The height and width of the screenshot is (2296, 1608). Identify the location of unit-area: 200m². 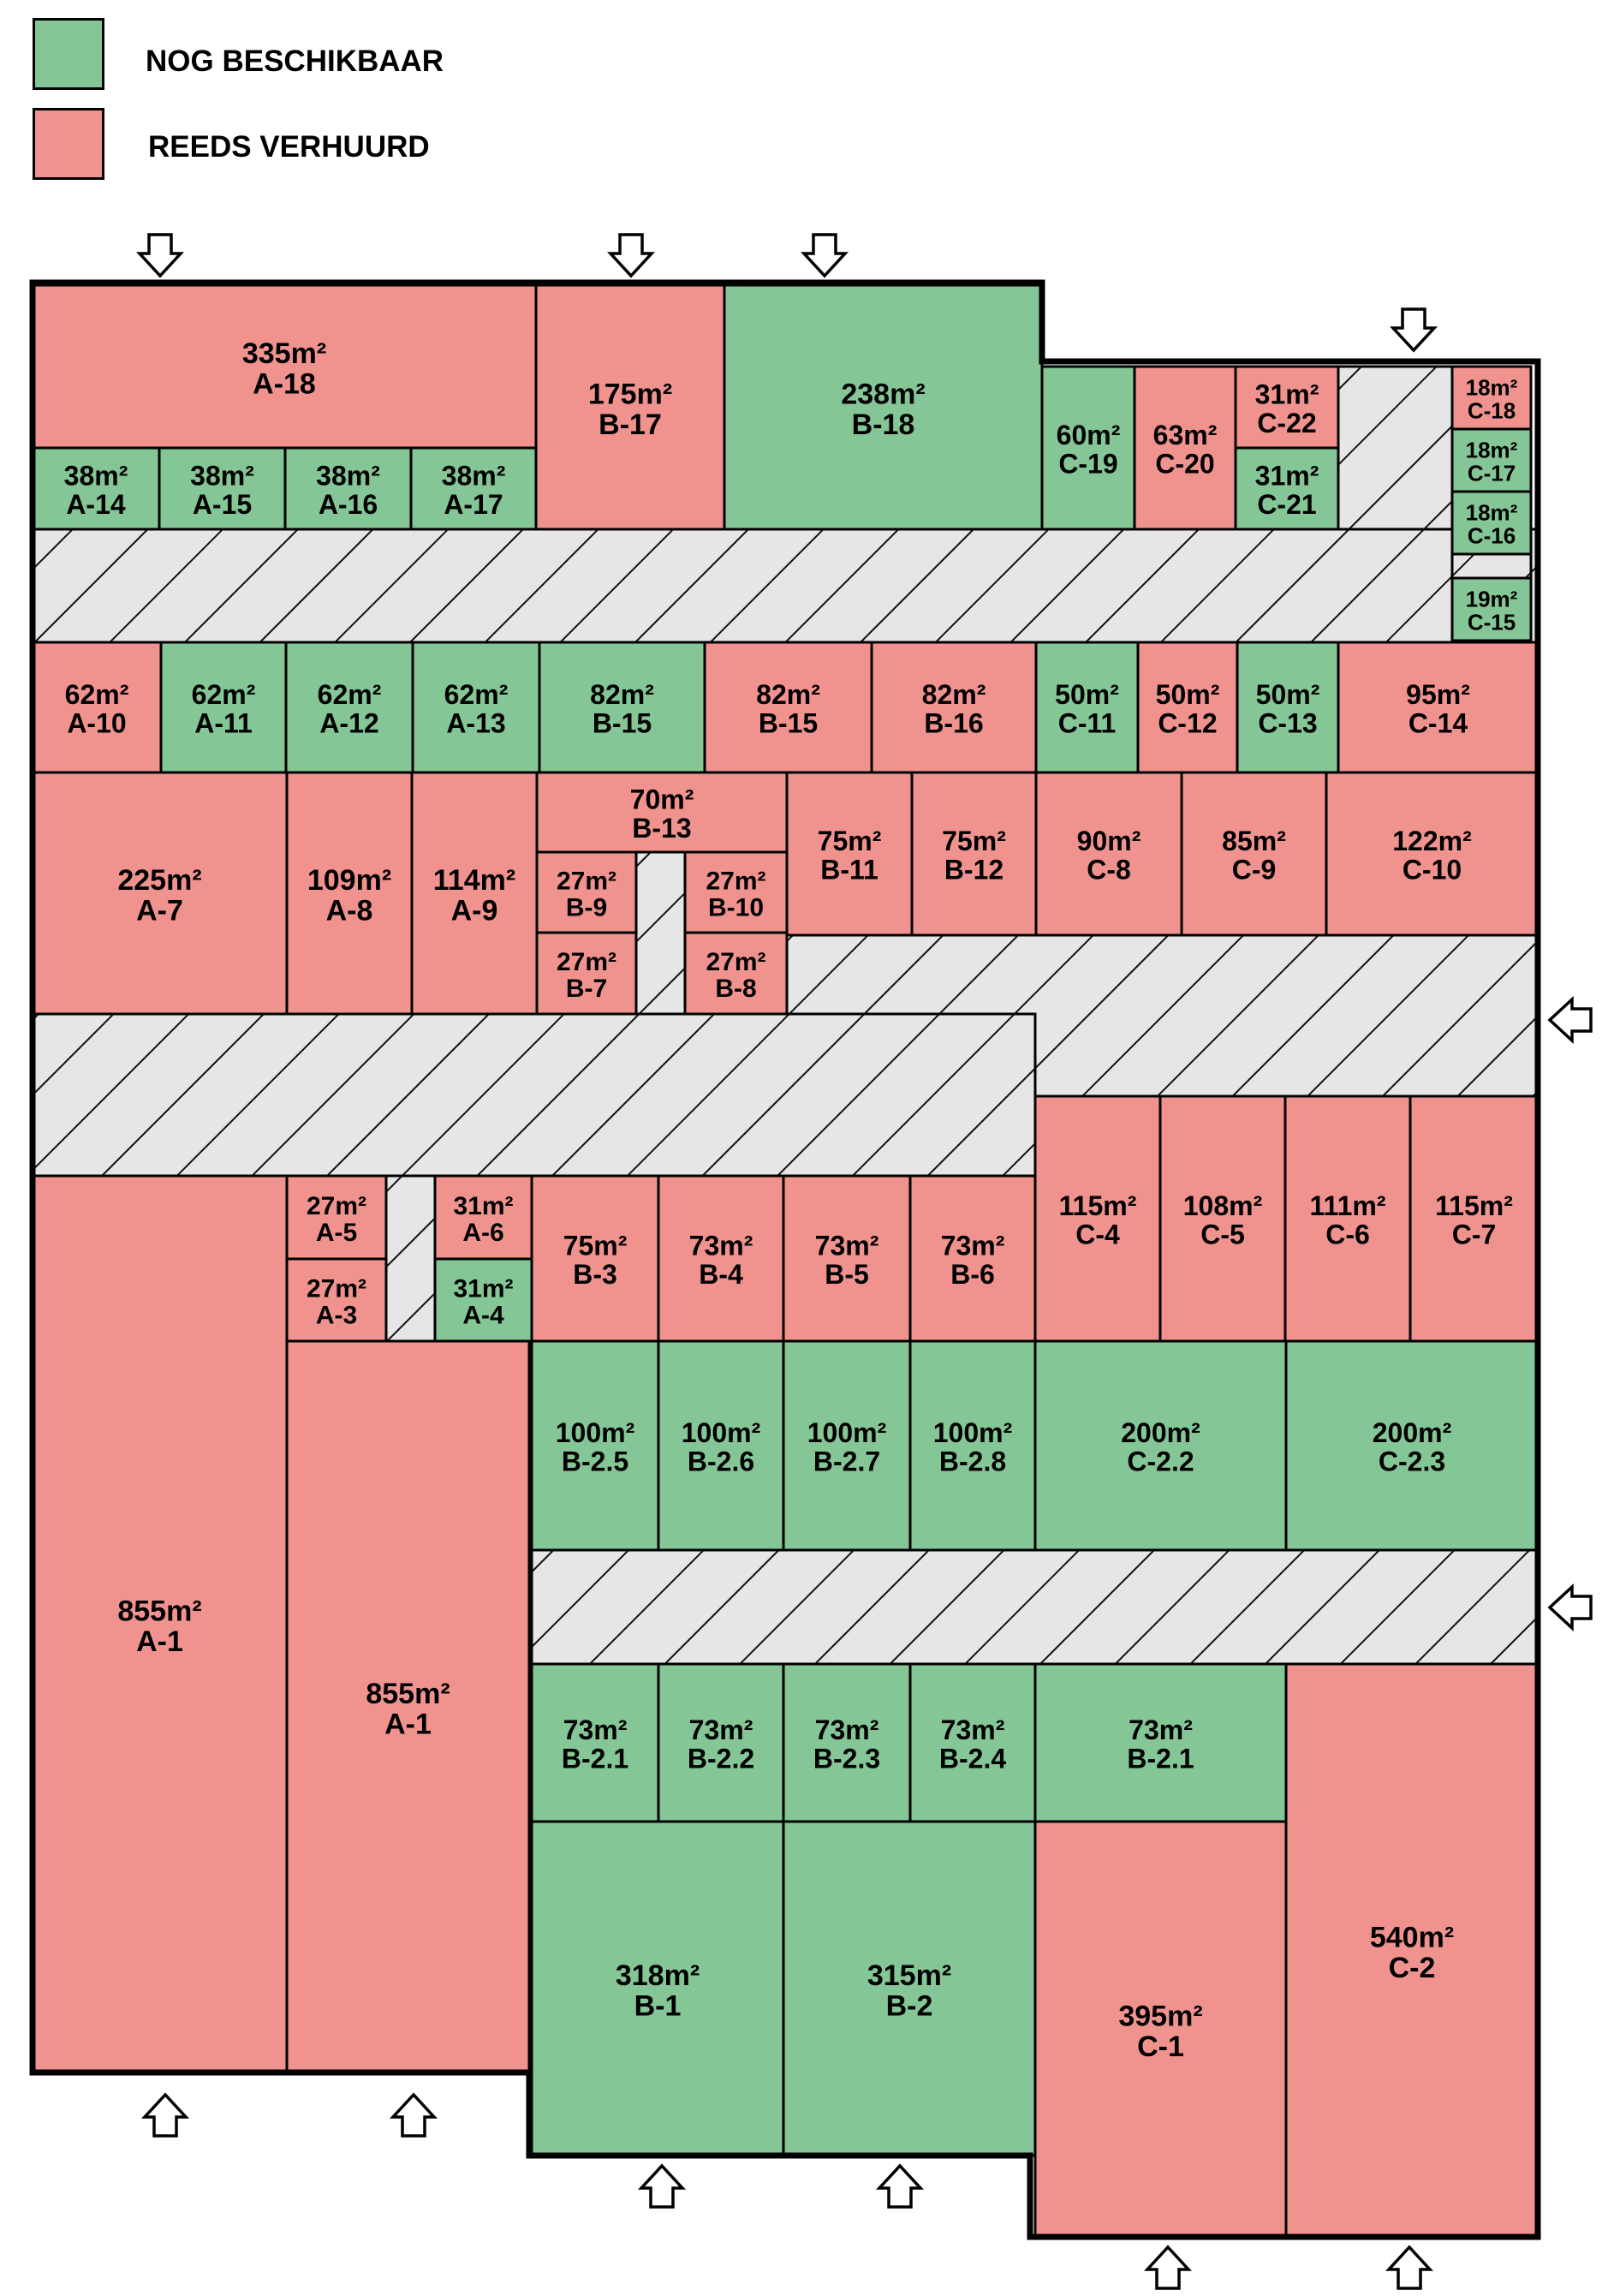
(1413, 1432).